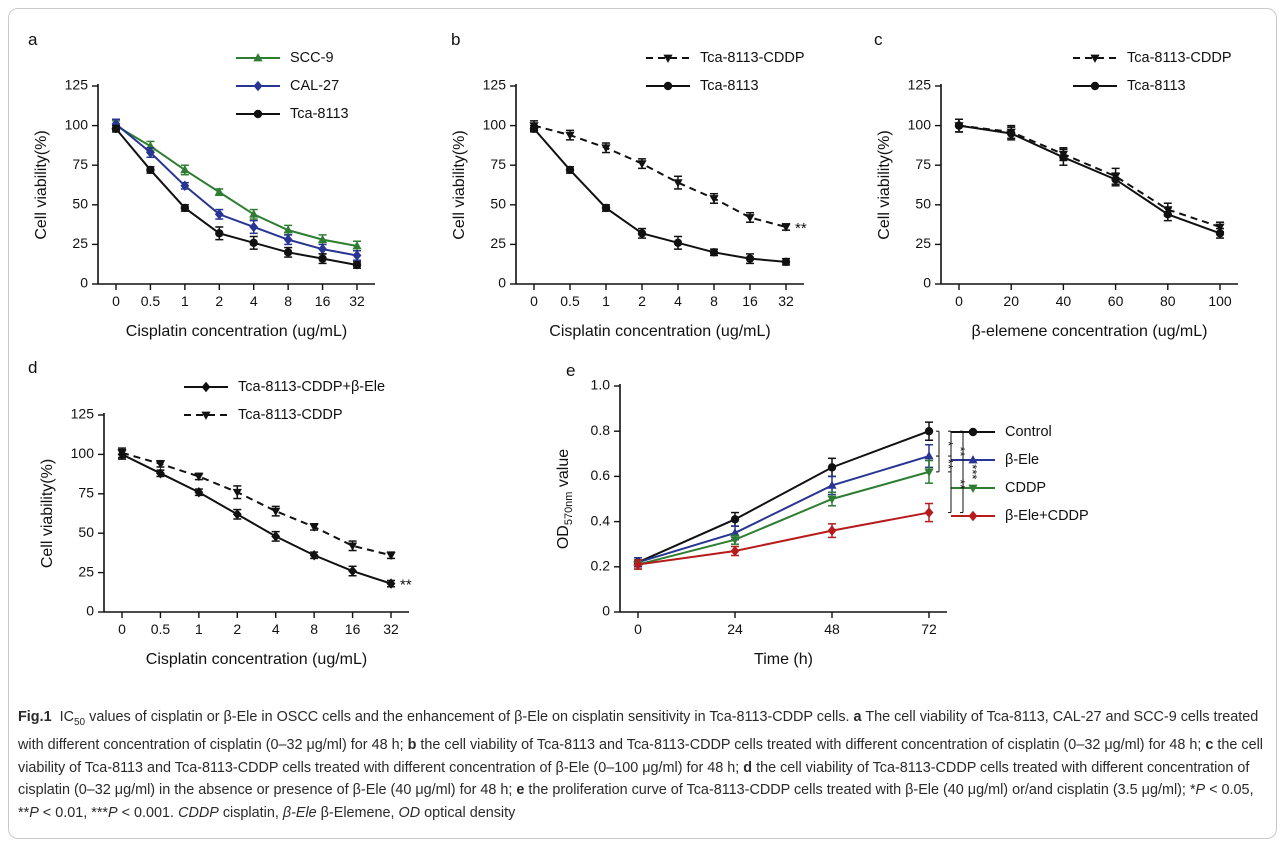  What do you see at coordinates (972, 471) in the screenshot?
I see `bracket-stars: ***` at bounding box center [972, 471].